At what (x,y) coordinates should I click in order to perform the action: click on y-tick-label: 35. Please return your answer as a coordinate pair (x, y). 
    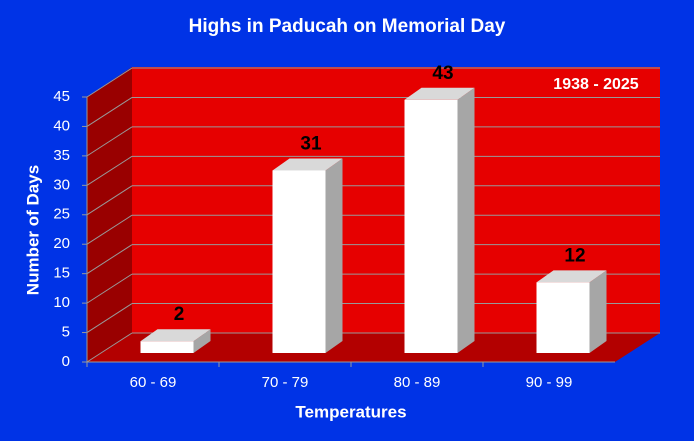
    Looking at the image, I should click on (61, 155).